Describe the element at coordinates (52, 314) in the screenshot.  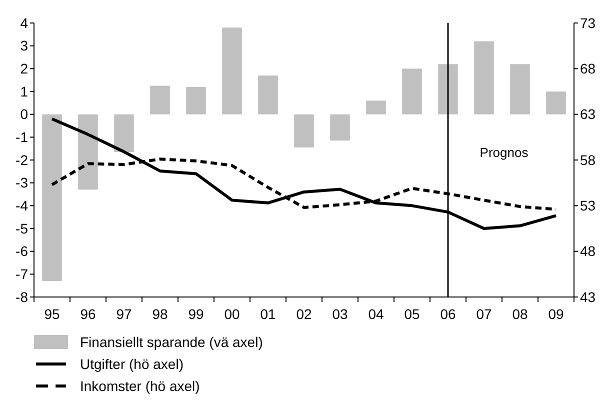
I see `x-tick-label: 95` at that location.